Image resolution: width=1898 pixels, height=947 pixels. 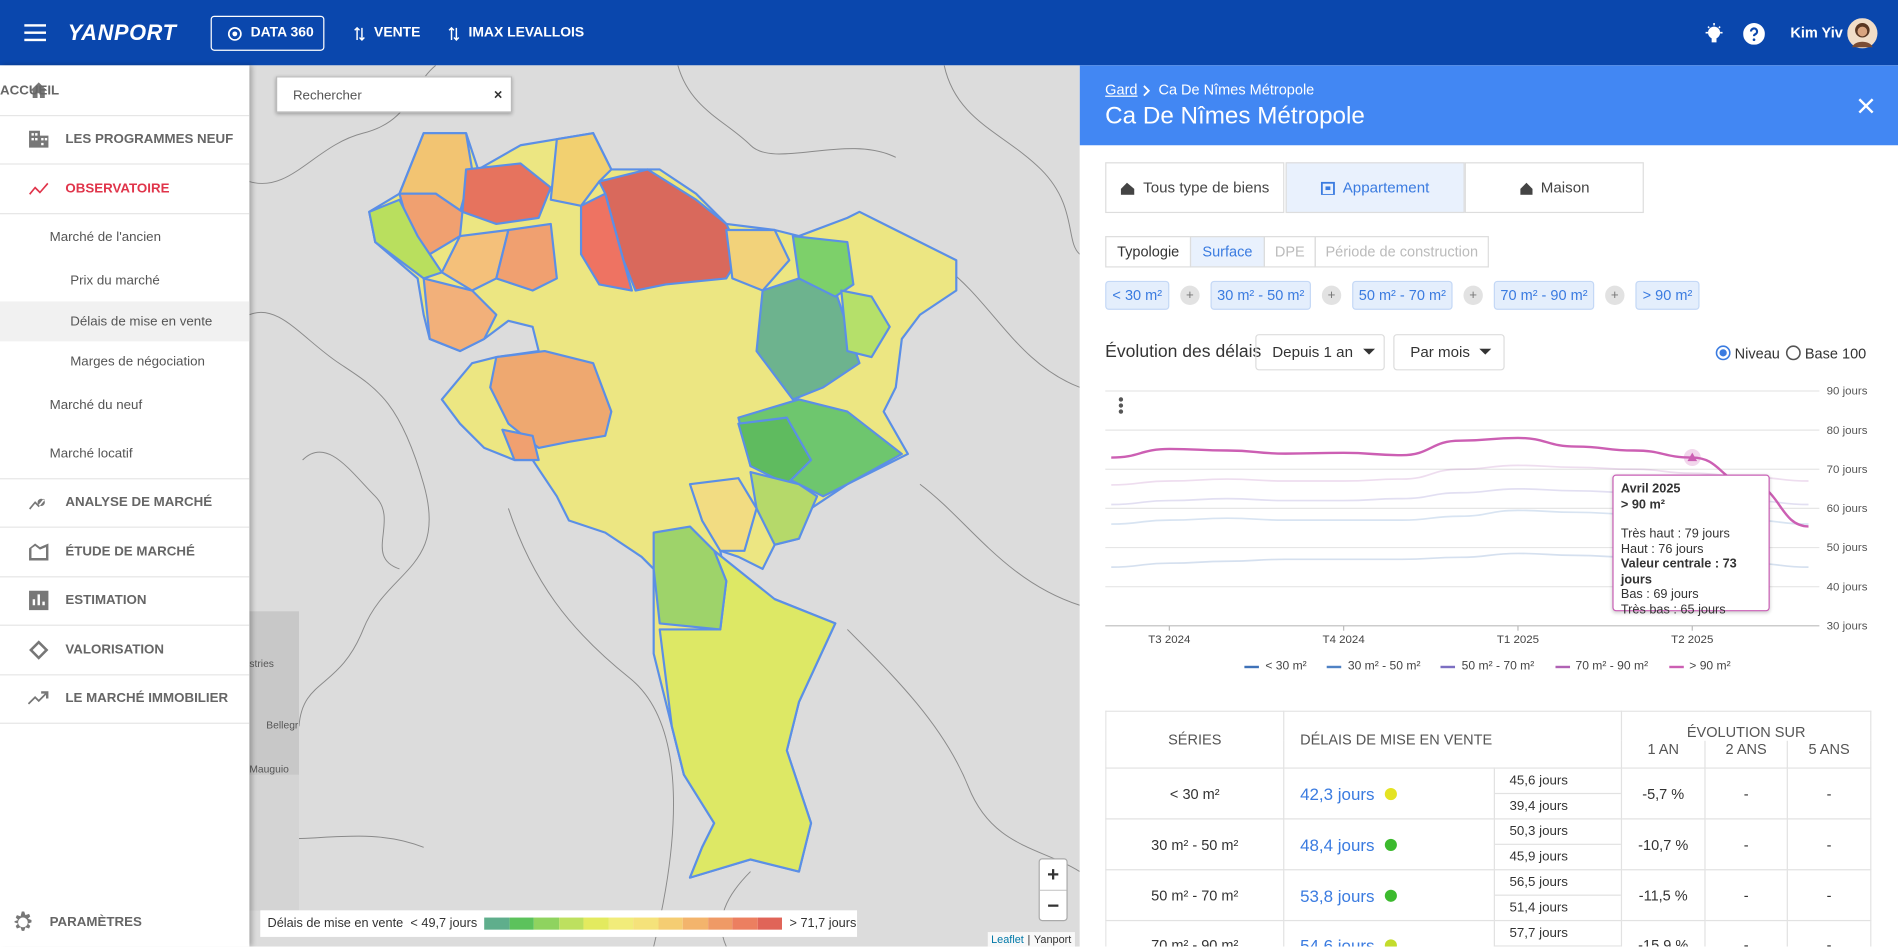 What do you see at coordinates (125, 115) in the screenshot?
I see `divider` at bounding box center [125, 115].